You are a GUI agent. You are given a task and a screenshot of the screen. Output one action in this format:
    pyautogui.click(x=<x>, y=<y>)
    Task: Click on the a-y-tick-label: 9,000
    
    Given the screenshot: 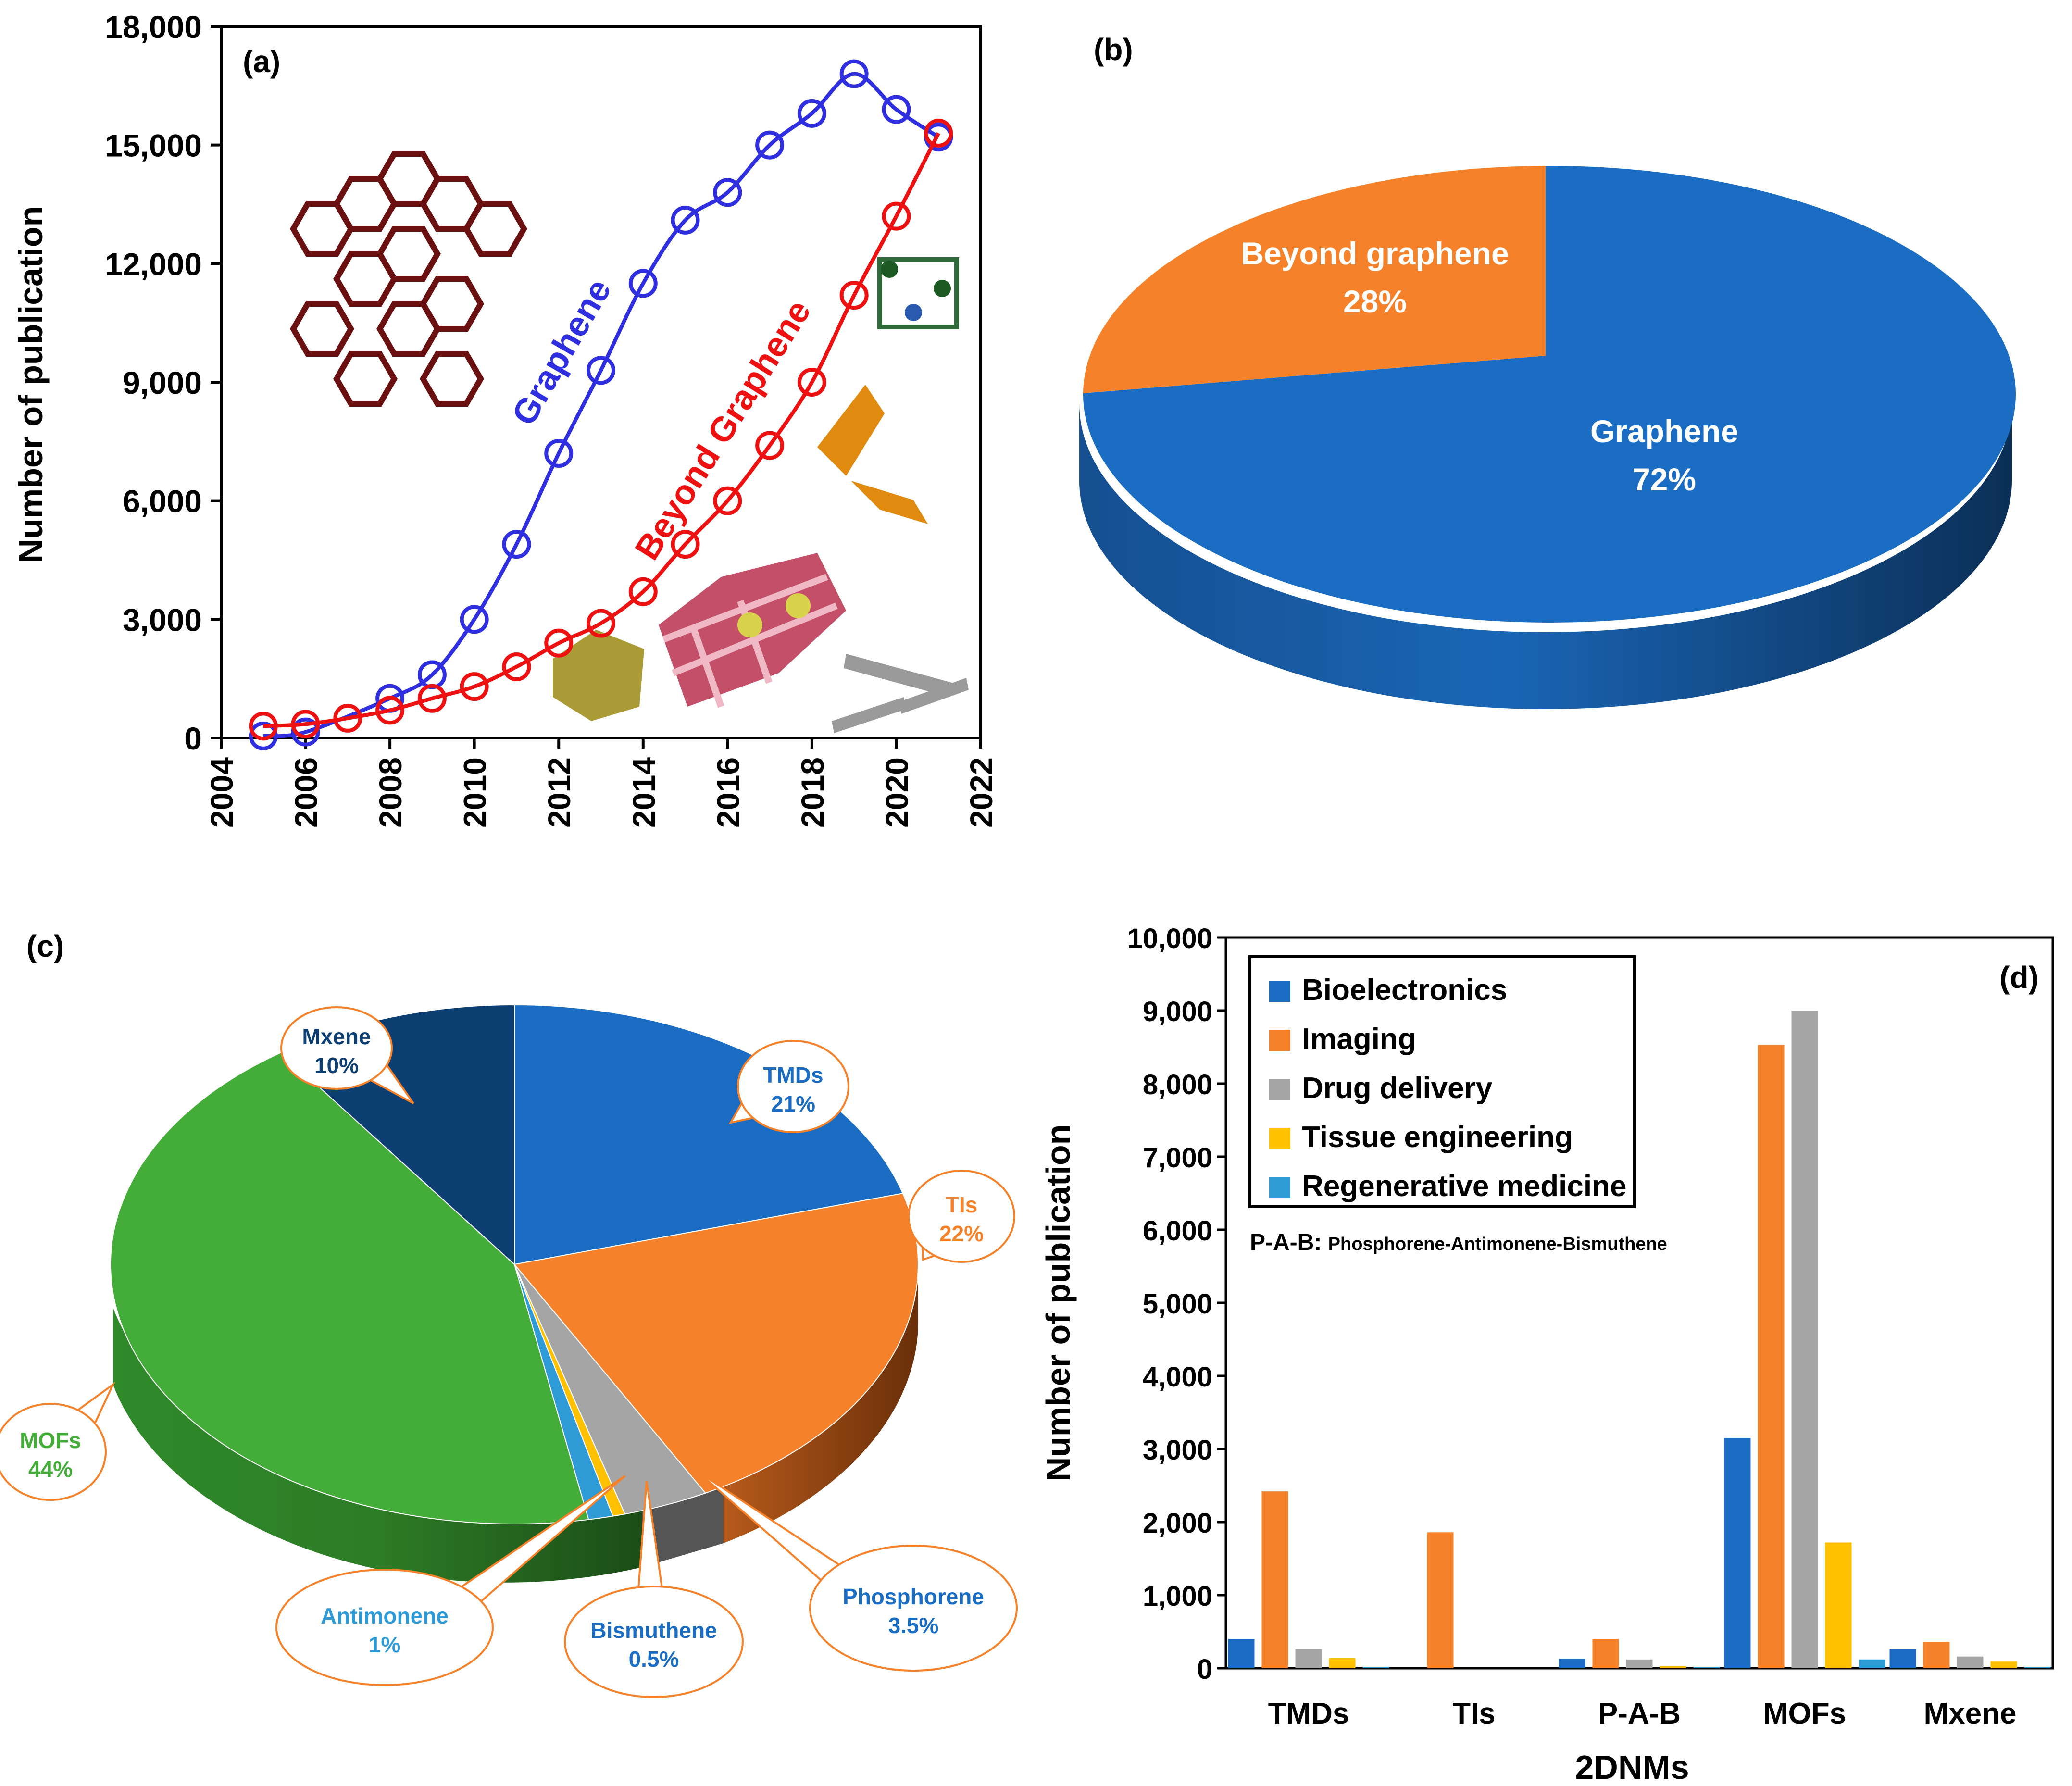 What is the action you would take?
    pyautogui.click(x=162, y=382)
    